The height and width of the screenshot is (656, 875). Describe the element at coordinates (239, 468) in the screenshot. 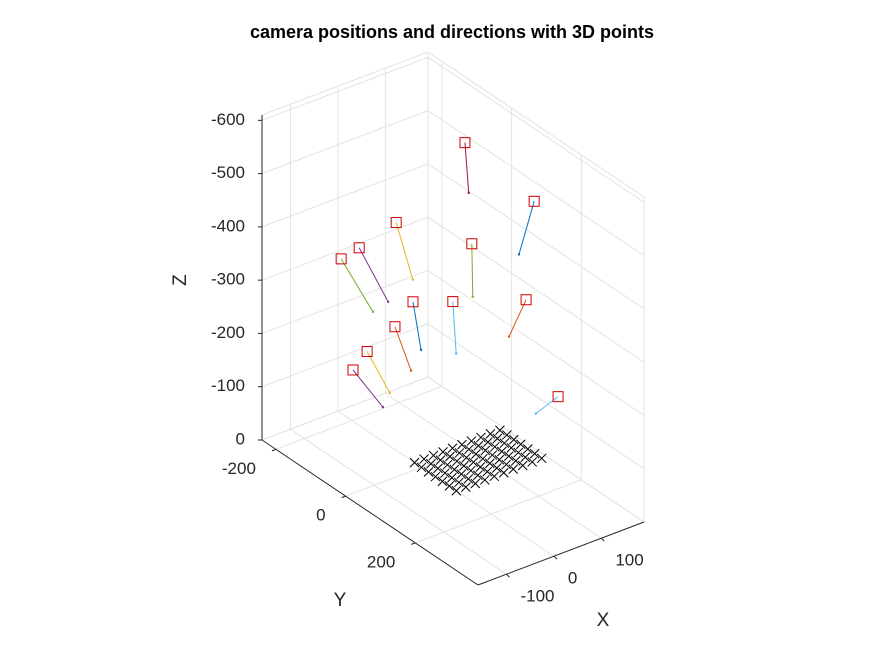

I see `y-tick-label: -200` at that location.